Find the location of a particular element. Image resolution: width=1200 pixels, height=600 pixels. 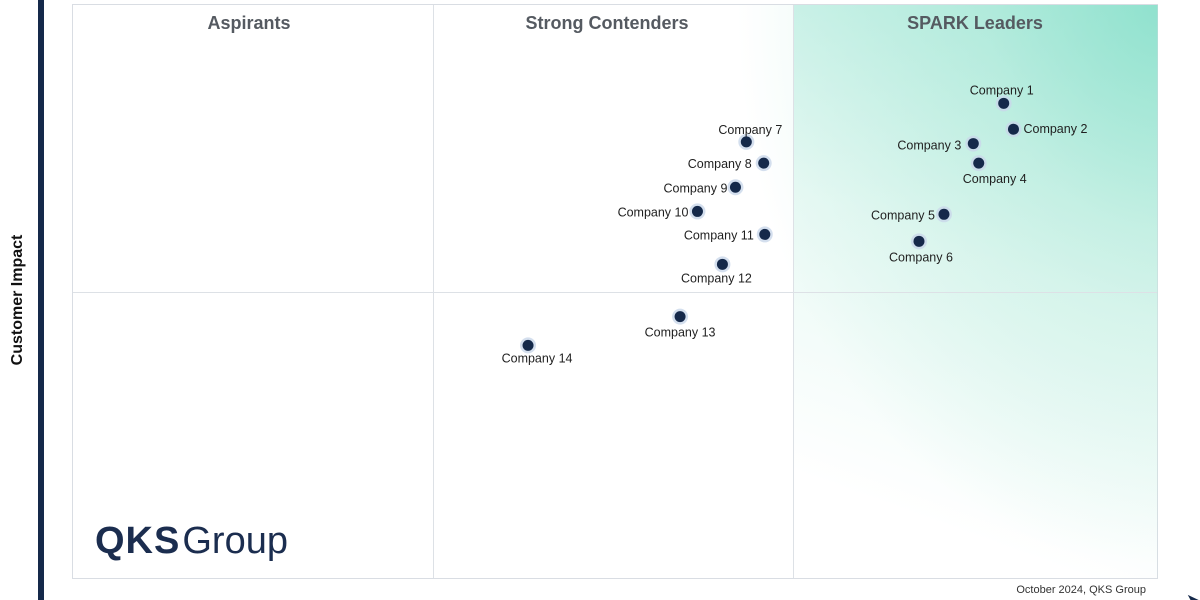

qks-group-logo: QKSGroup is located at coordinates (191, 541).